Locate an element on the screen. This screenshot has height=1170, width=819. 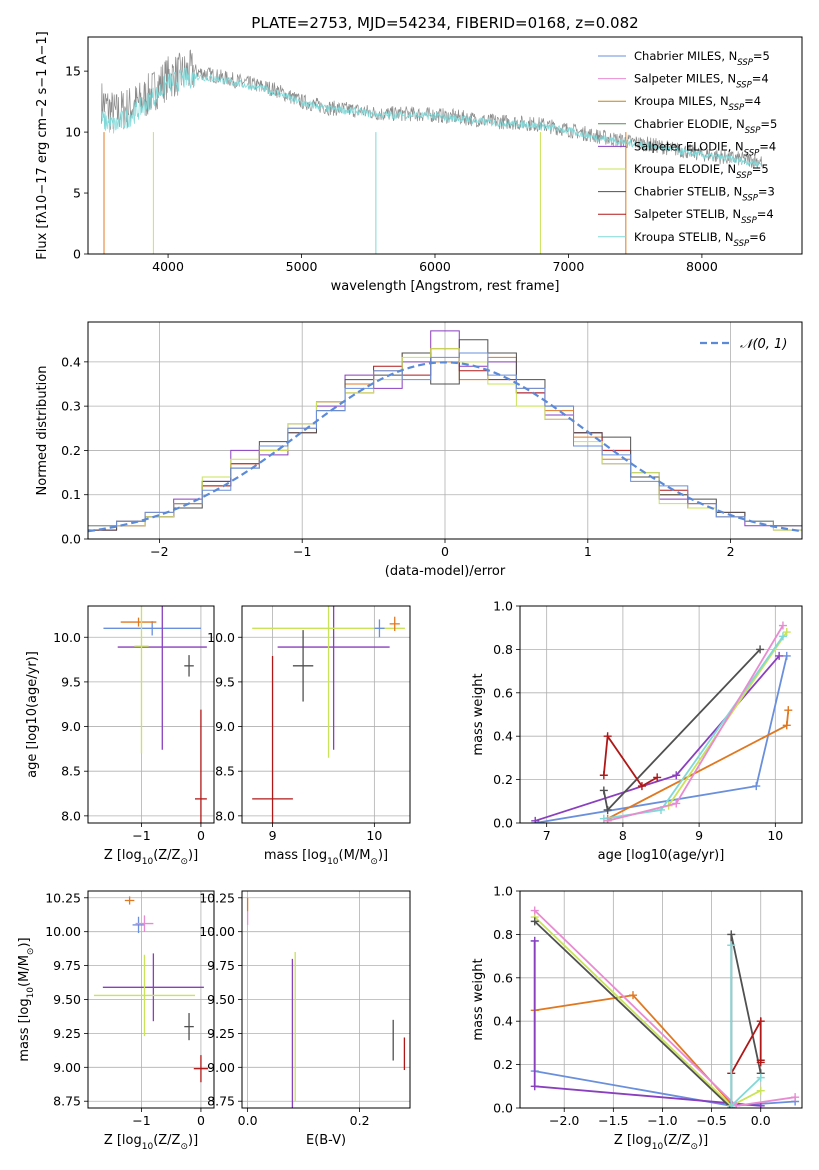
axis-label: Z [log10(Z/Z⊙)] is located at coordinates (661, 1142).